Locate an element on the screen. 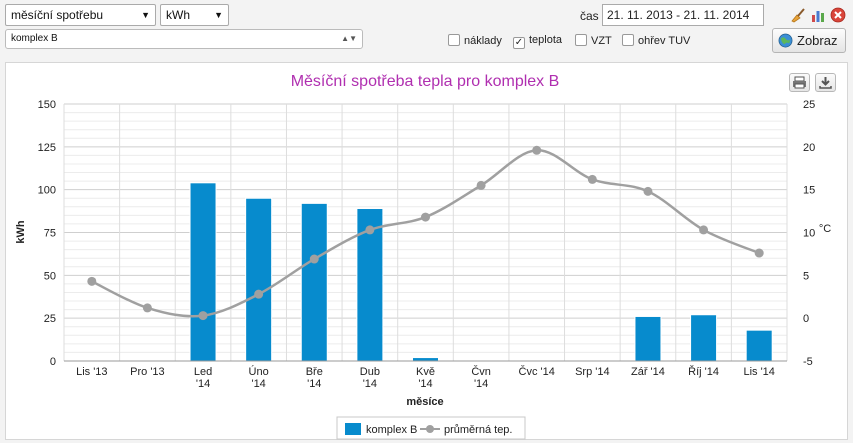  x-tick-label: Srp '14 is located at coordinates (592, 372).